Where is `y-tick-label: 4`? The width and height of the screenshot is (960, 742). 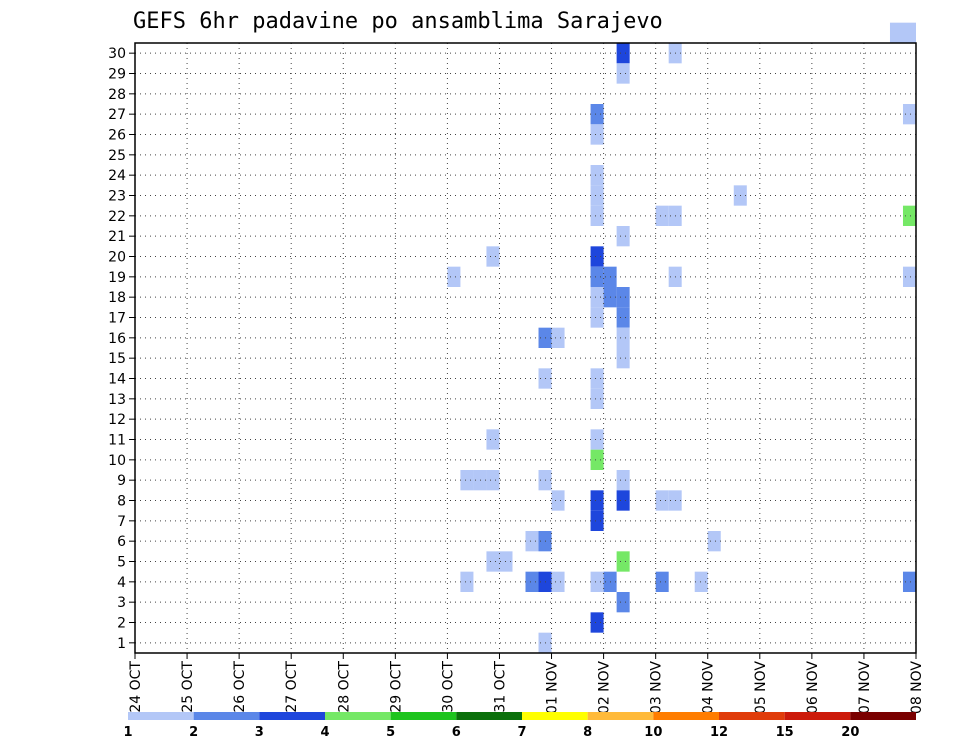
y-tick-label: 4 is located at coordinates (121, 583).